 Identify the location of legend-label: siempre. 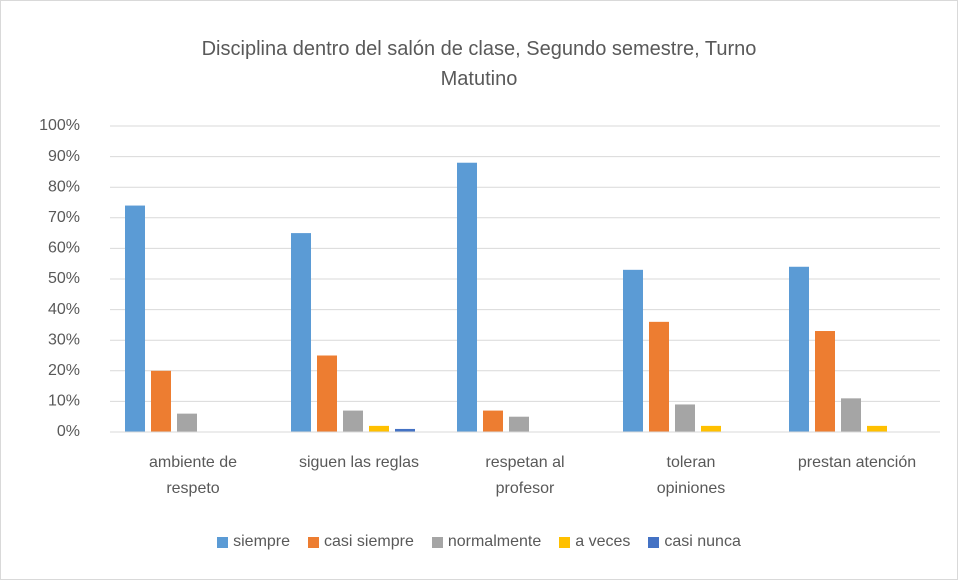
(262, 541).